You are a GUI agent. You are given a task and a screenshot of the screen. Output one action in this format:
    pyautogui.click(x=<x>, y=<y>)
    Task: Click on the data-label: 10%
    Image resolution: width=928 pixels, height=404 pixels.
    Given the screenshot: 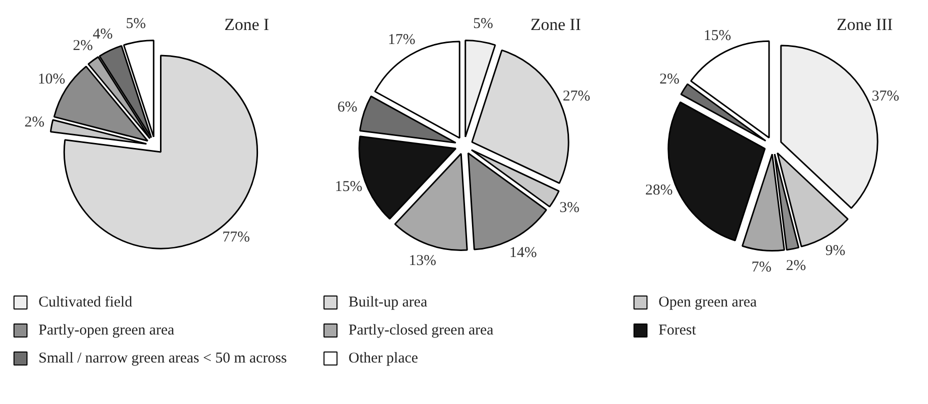 What is the action you would take?
    pyautogui.click(x=52, y=80)
    